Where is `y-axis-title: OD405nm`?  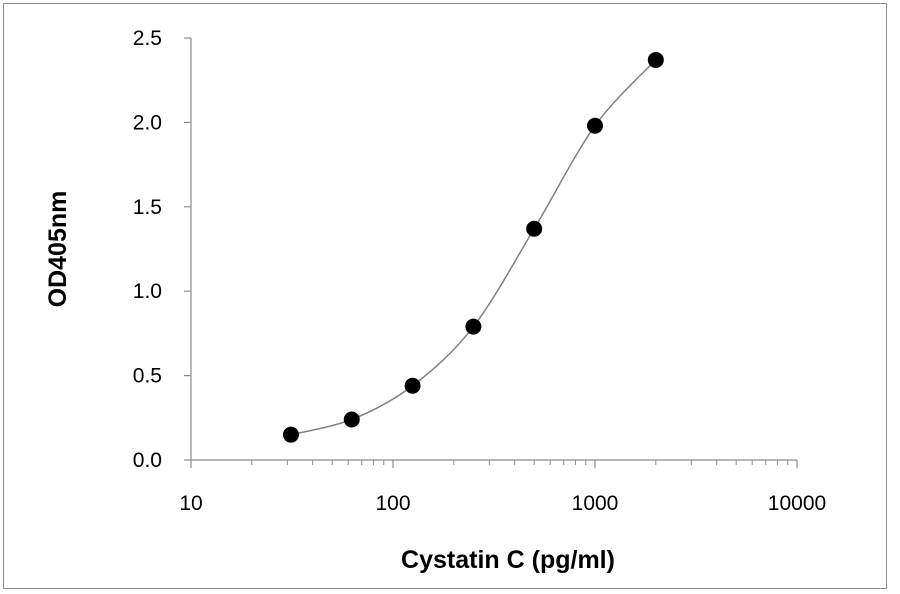
y-axis-title: OD405nm is located at coordinates (58, 249).